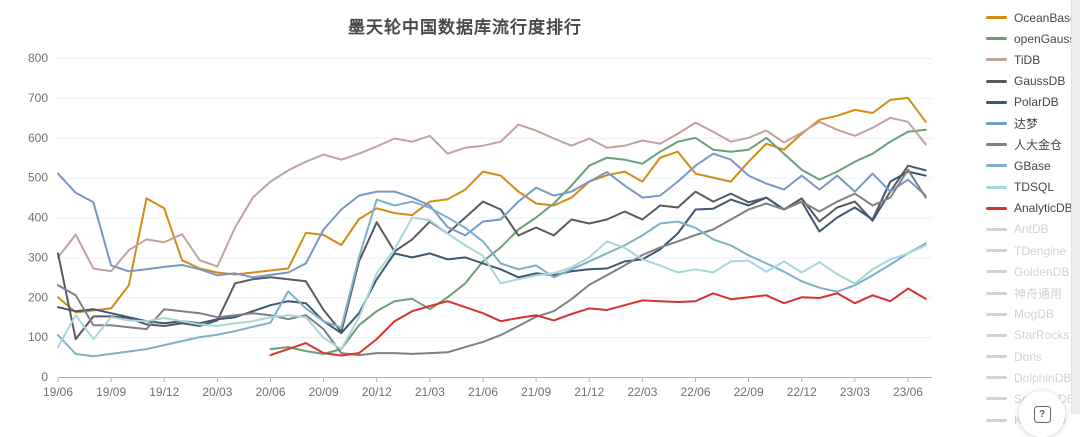 The width and height of the screenshot is (1080, 437). I want to click on x-axis-label: 23/06, so click(908, 392).